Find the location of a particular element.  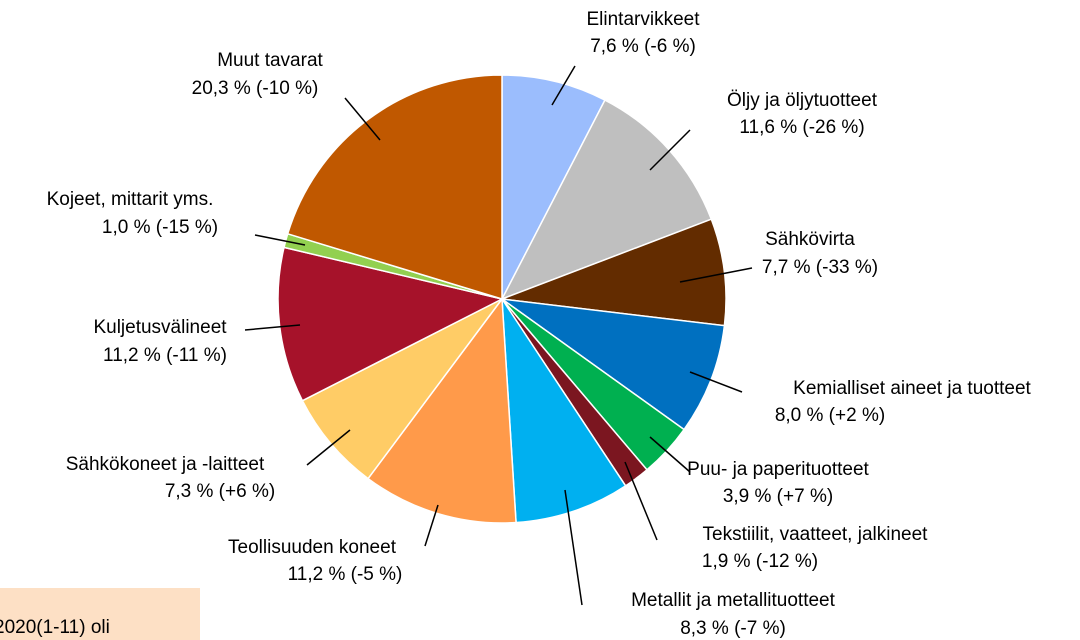

slice-value-label: 3,9 % (+7 %) is located at coordinates (778, 496).